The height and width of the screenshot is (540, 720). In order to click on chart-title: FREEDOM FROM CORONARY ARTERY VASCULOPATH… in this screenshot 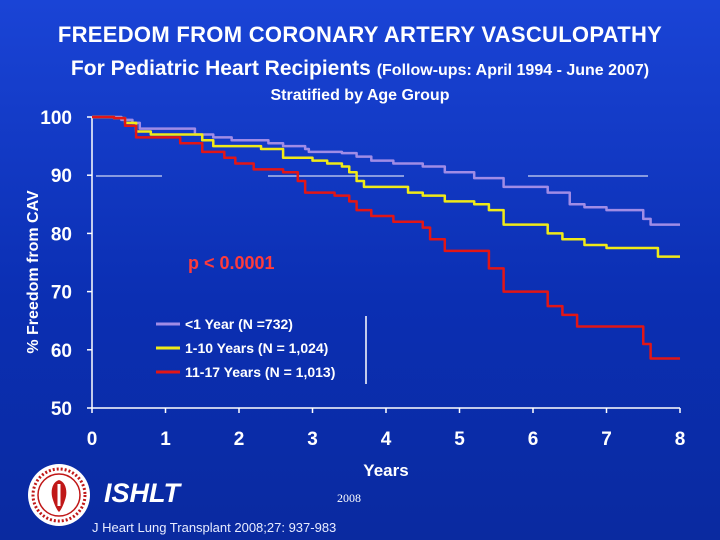, I will do `click(360, 34)`.